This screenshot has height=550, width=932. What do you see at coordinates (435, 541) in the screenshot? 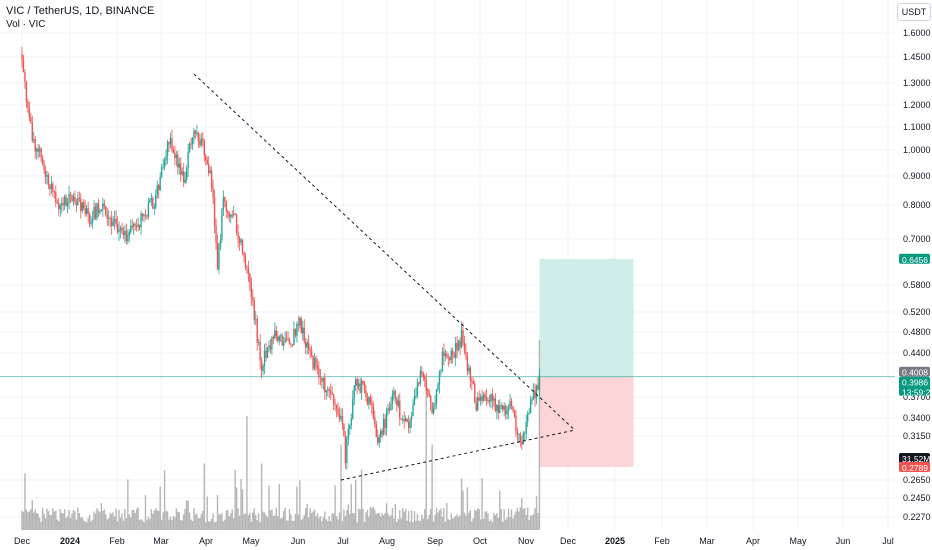
I see `time-tick-label: Sep` at bounding box center [435, 541].